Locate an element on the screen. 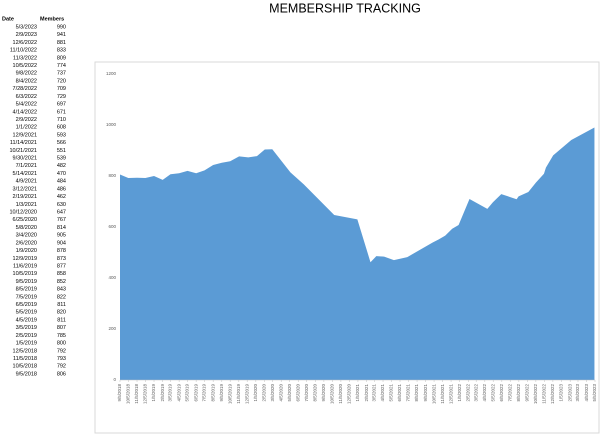 The image size is (600, 434). x-tick-label: 12/5/2021 is located at coordinates (450, 394).